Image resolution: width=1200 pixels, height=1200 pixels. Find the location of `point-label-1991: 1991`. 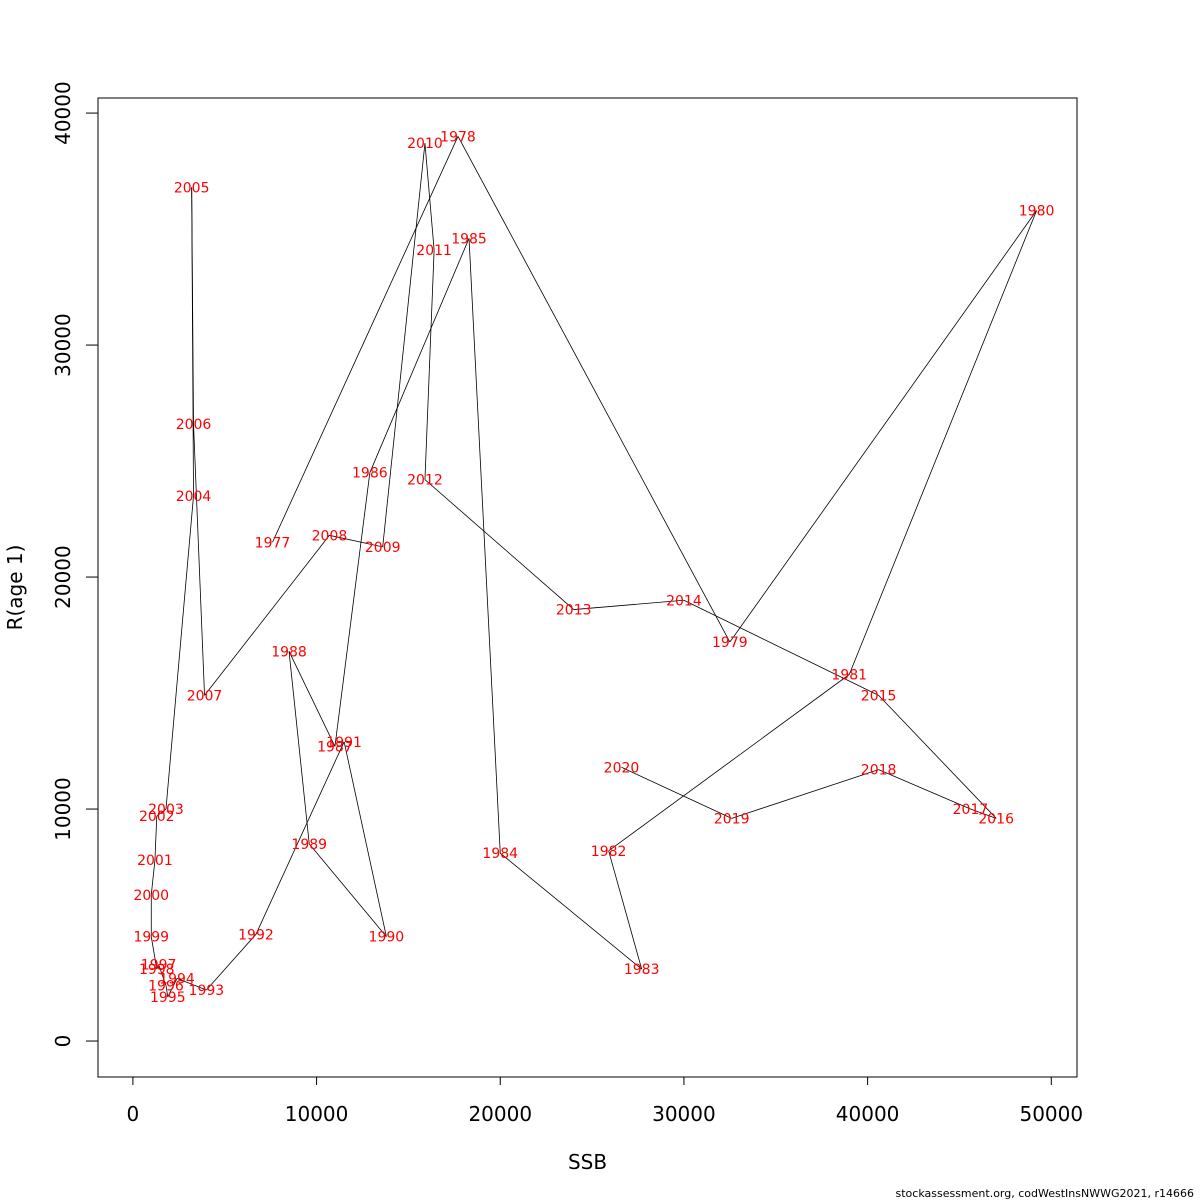

point-label-1991: 1991 is located at coordinates (344, 743).